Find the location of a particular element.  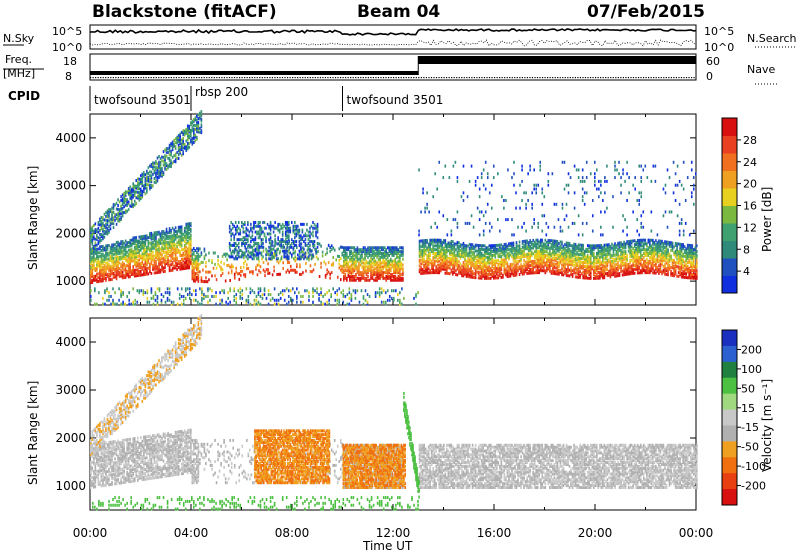

freq-frame is located at coordinates (393, 67).